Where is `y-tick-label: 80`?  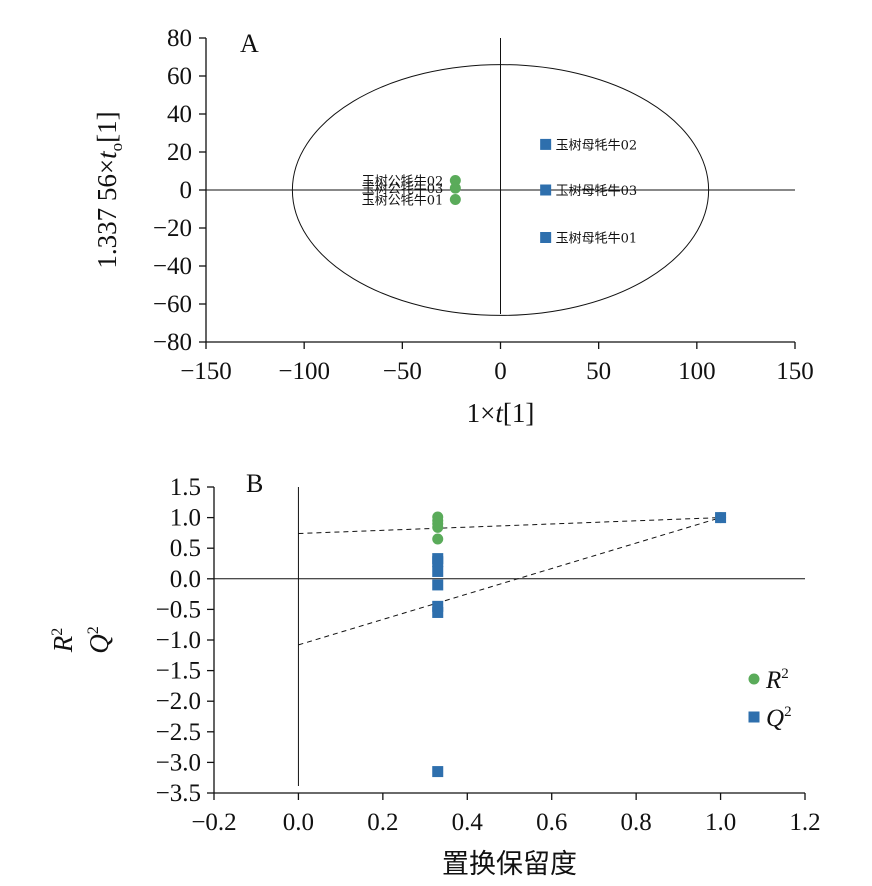 y-tick-label: 80 is located at coordinates (179, 38).